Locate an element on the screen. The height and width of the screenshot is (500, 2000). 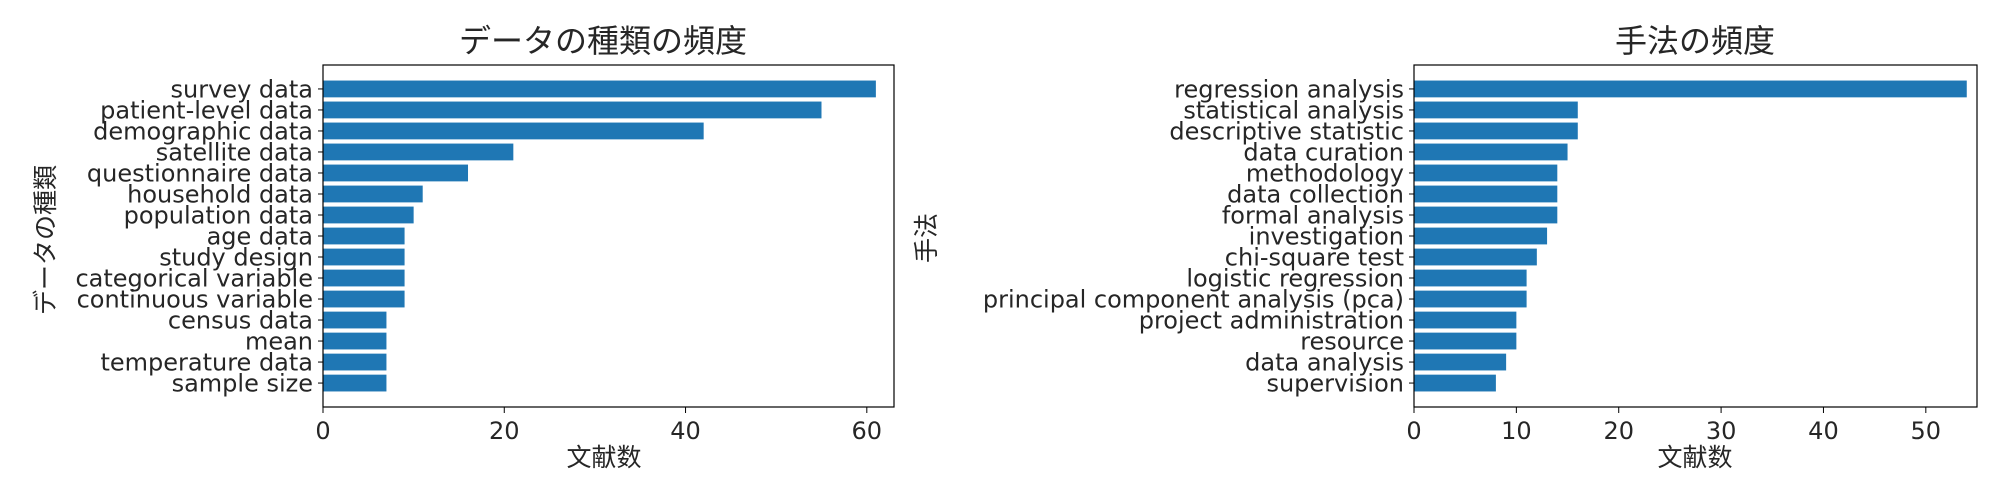
category-label: census data is located at coordinates (240, 321).